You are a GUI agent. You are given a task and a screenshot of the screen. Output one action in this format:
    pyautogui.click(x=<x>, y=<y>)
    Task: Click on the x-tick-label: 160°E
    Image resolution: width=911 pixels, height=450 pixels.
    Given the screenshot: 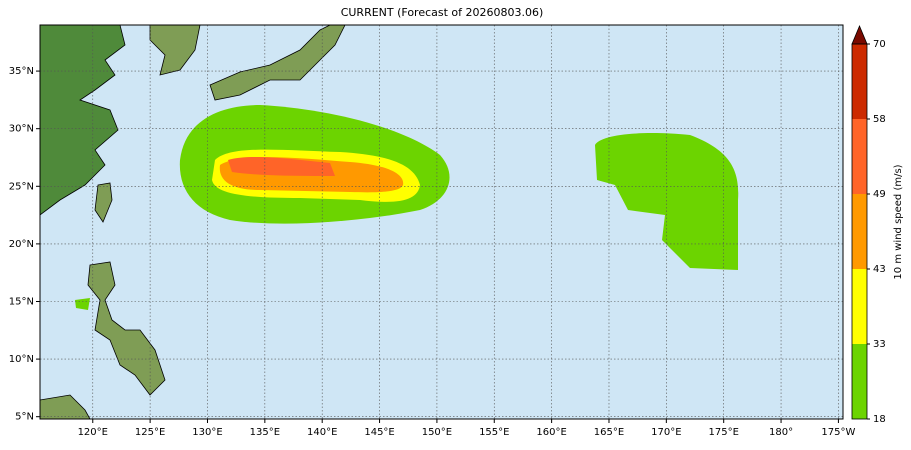 What is the action you would take?
    pyautogui.click(x=551, y=432)
    